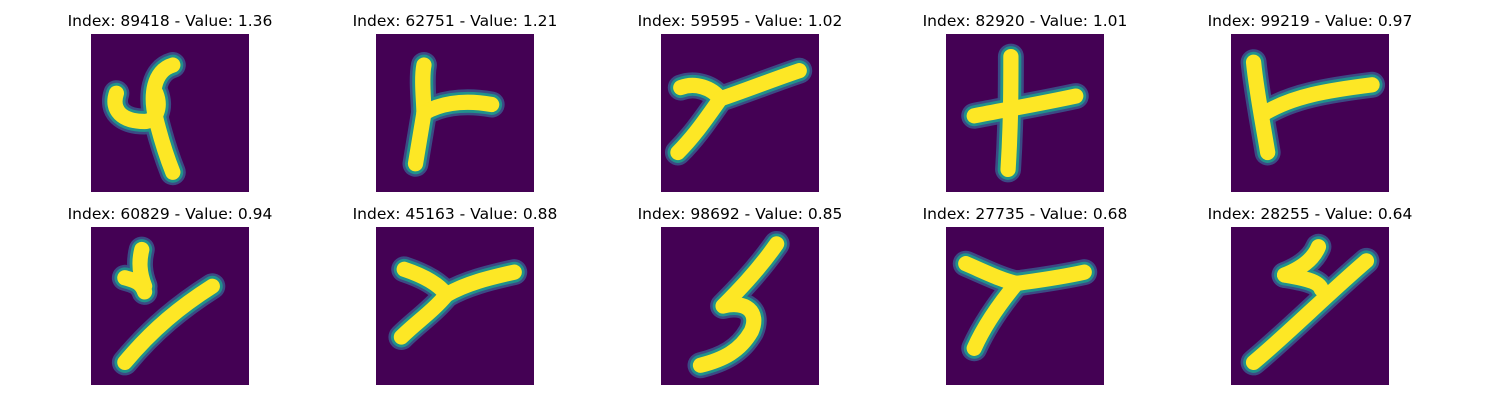  What do you see at coordinates (170, 214) in the screenshot?
I see `panel-title: Index: 60829 - Value: 0.94` at bounding box center [170, 214].